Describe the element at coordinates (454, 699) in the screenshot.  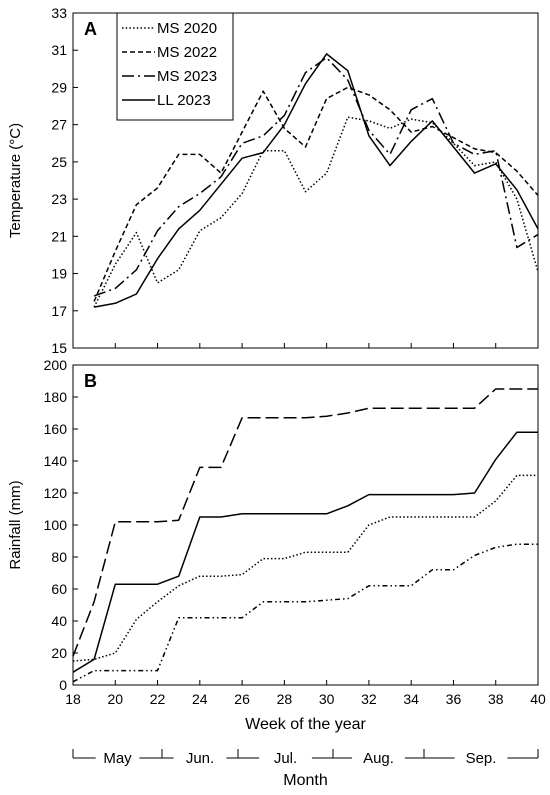
I see `x-tick-label: 36` at that location.